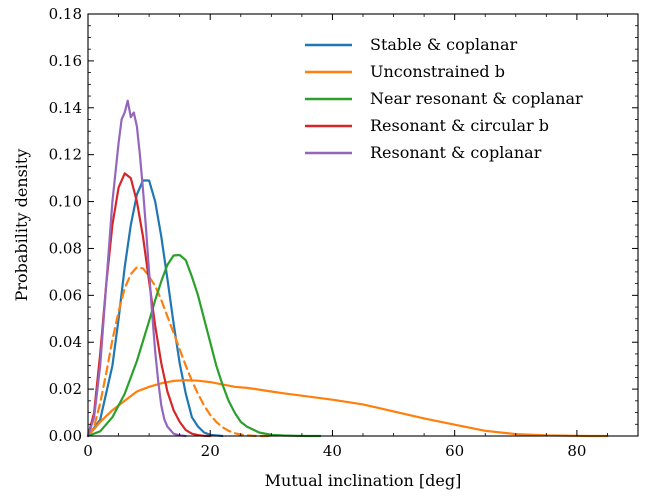  Describe the element at coordinates (65, 295) in the screenshot. I see `y-tick-label: 0.06` at that location.